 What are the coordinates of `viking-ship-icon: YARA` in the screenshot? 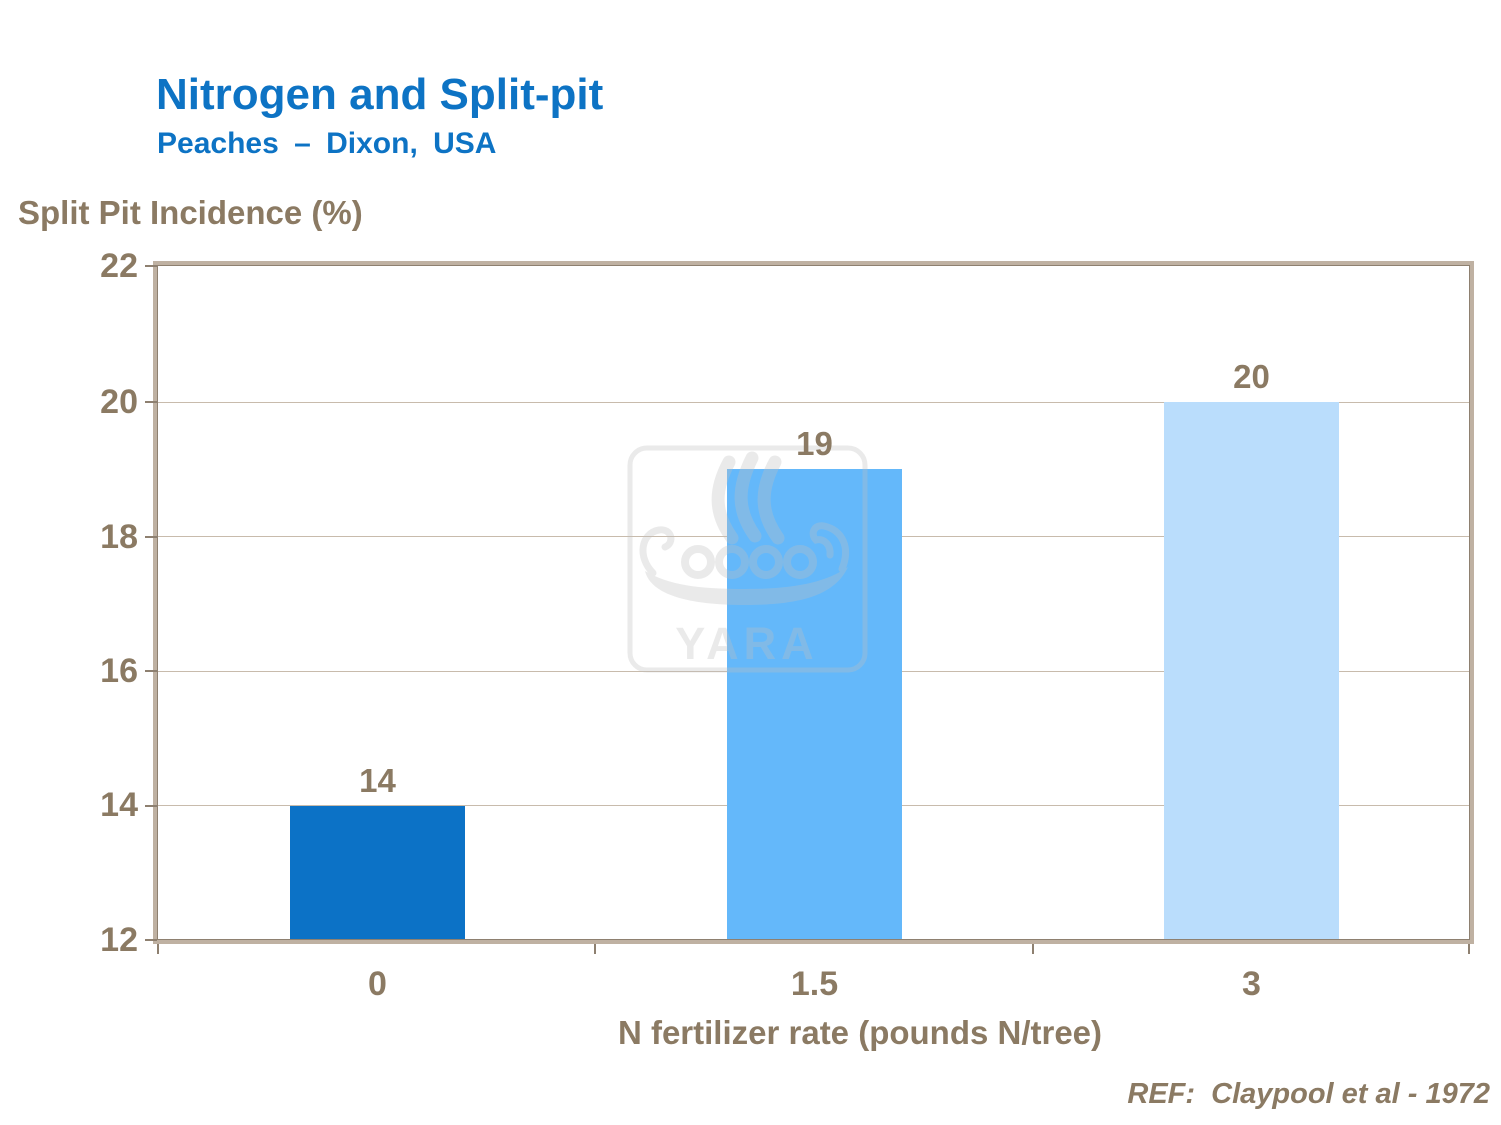 It's located at (747, 559).